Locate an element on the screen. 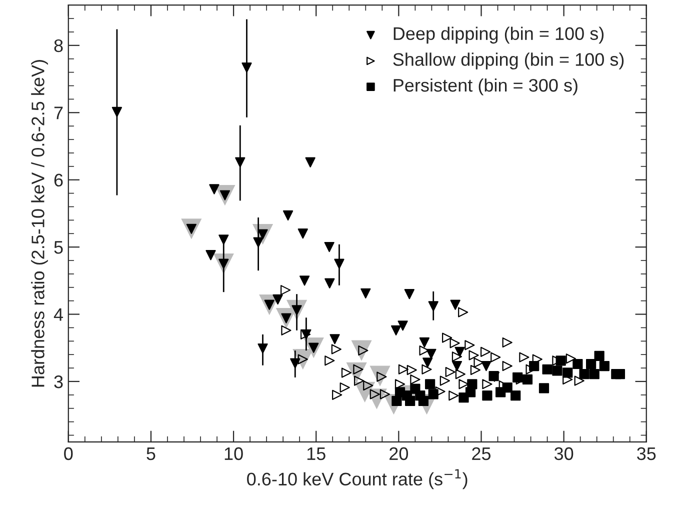 Image resolution: width=684 pixels, height=508 pixels. x-tick-label: 5 is located at coordinates (151, 453).